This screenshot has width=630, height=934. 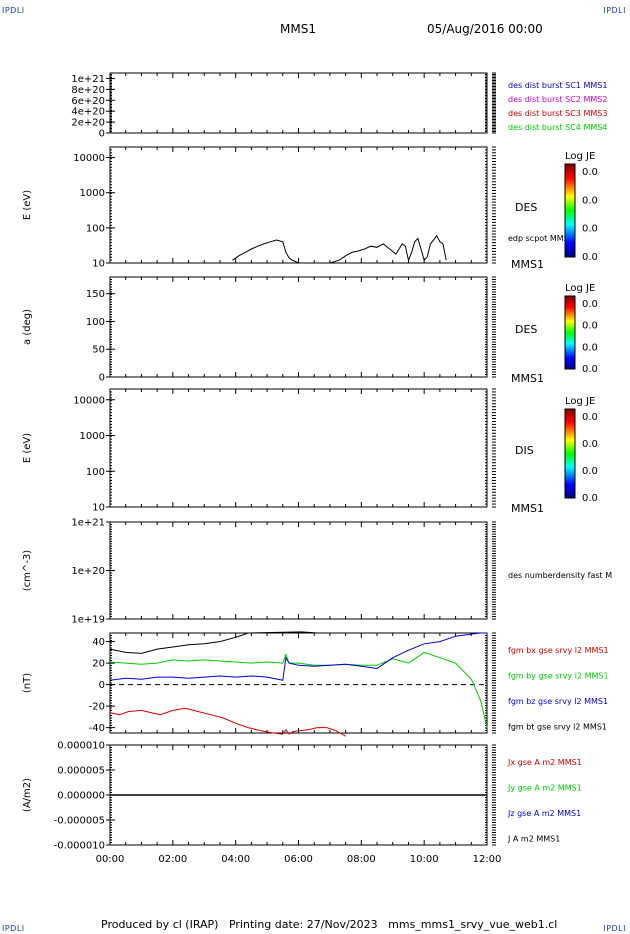 What do you see at coordinates (98, 350) in the screenshot?
I see `y-tick-label: 50` at bounding box center [98, 350].